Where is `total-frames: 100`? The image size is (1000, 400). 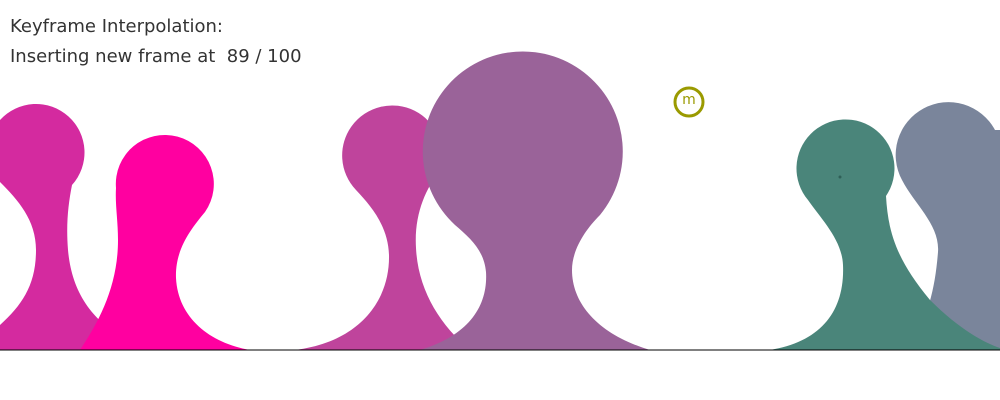
total-frames: 100 is located at coordinates (284, 56).